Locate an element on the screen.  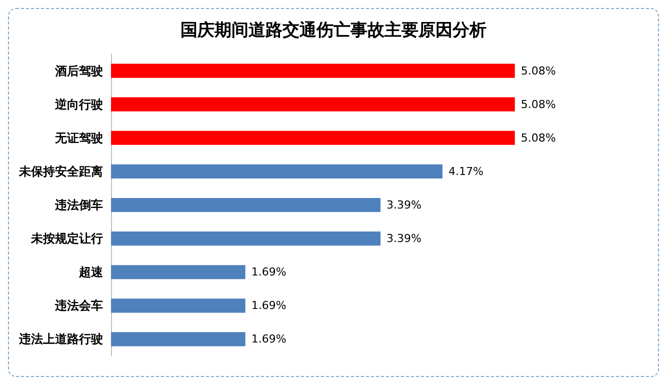
y-tick-label: 违法倒车 is located at coordinates (78, 205).